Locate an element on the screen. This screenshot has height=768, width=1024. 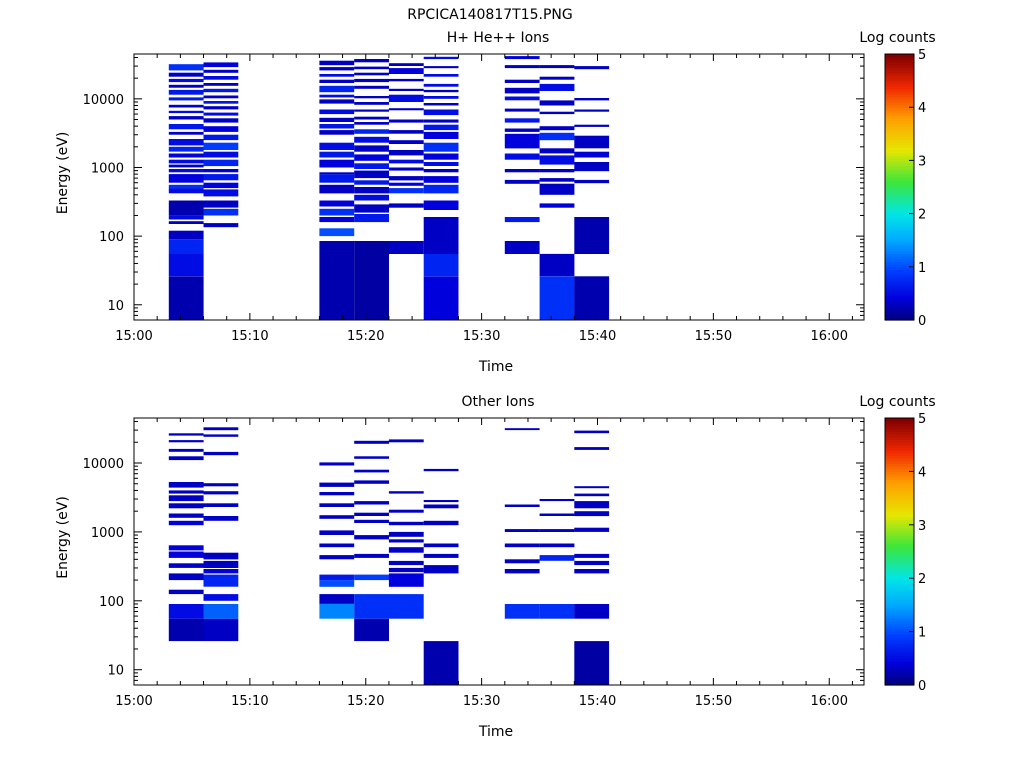
x-tick-label: 15:40 is located at coordinates (597, 336).